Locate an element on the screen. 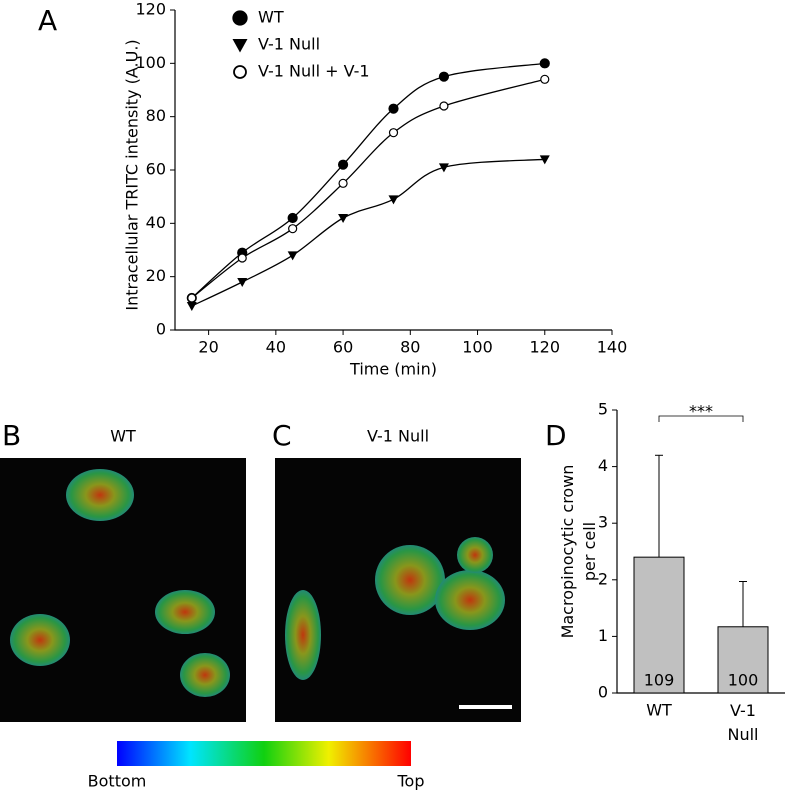 The width and height of the screenshot is (793, 793). y-tick-label: 100 is located at coordinates (150, 62).